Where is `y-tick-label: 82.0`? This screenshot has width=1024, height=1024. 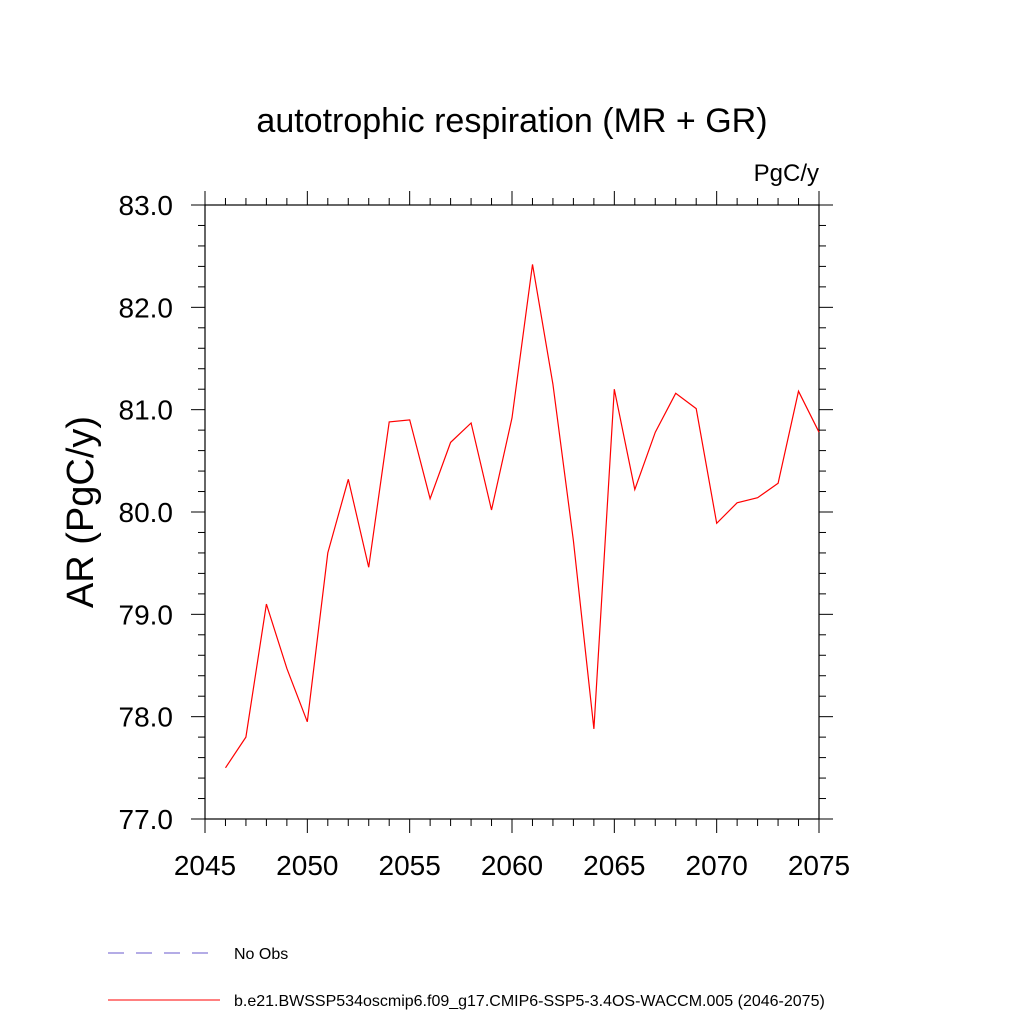 y-tick-label: 82.0 is located at coordinates (146, 307).